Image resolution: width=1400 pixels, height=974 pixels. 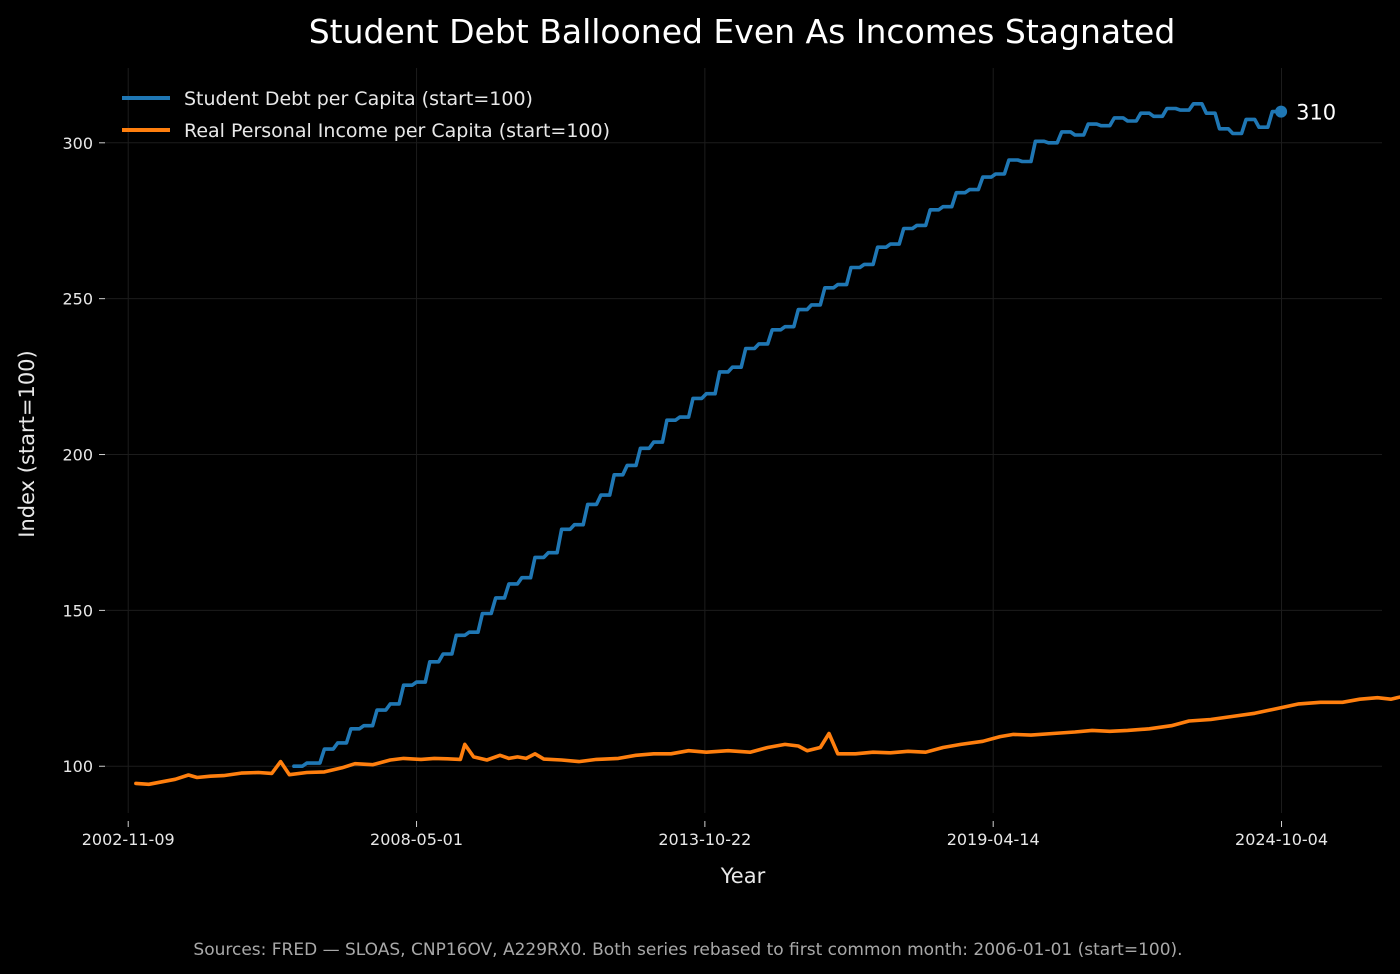 I want to click on legend-label-student-debt: Student Debt per Capita (start=100), so click(x=358, y=99).